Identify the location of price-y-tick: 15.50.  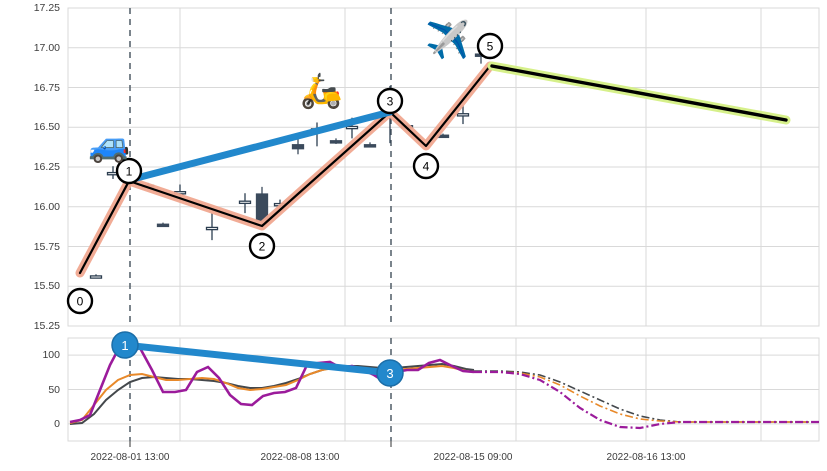
(46, 286).